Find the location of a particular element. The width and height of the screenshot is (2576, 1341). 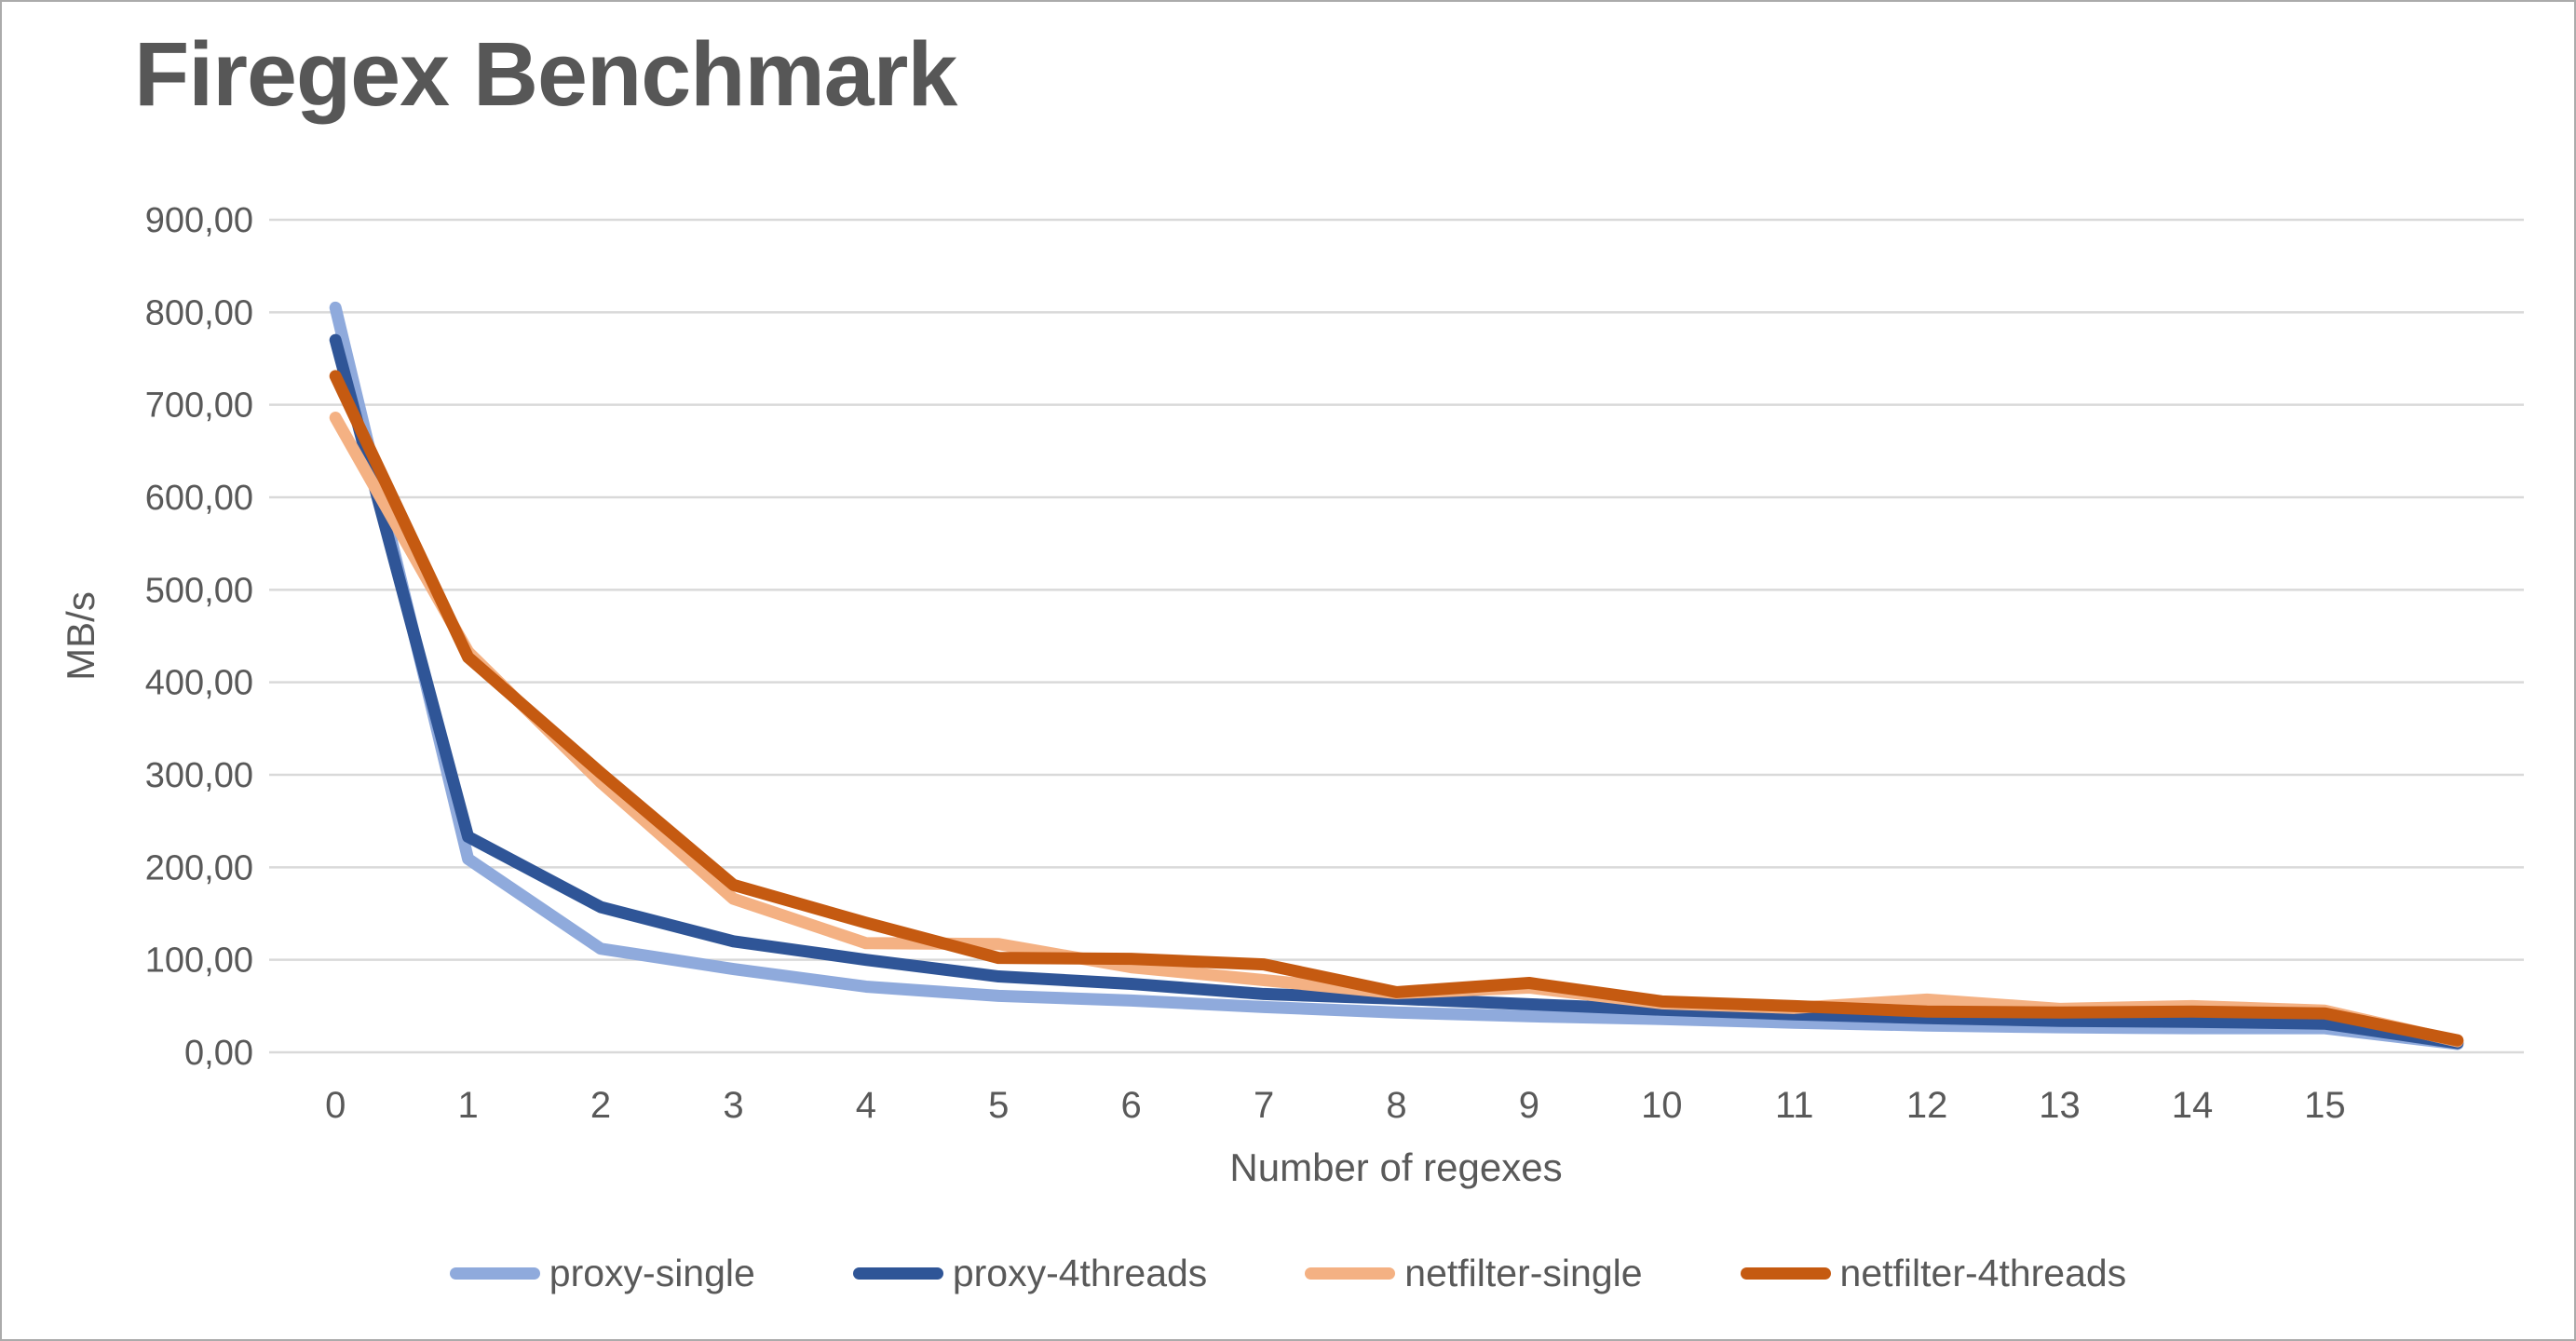

x-tick-label: 3 is located at coordinates (733, 1105).